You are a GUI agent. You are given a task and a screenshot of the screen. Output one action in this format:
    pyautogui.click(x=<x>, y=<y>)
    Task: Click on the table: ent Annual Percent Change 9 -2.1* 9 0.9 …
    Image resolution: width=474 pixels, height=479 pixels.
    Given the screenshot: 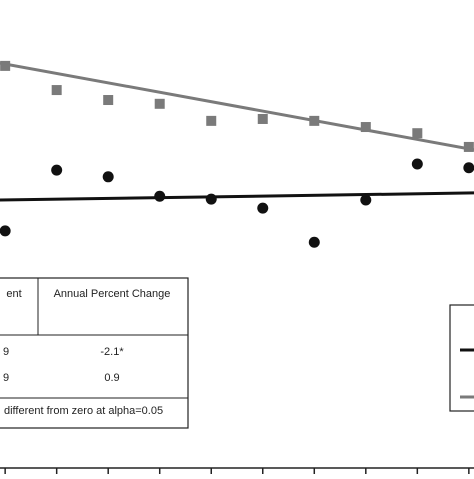 What is the action you would take?
    pyautogui.click(x=94, y=353)
    